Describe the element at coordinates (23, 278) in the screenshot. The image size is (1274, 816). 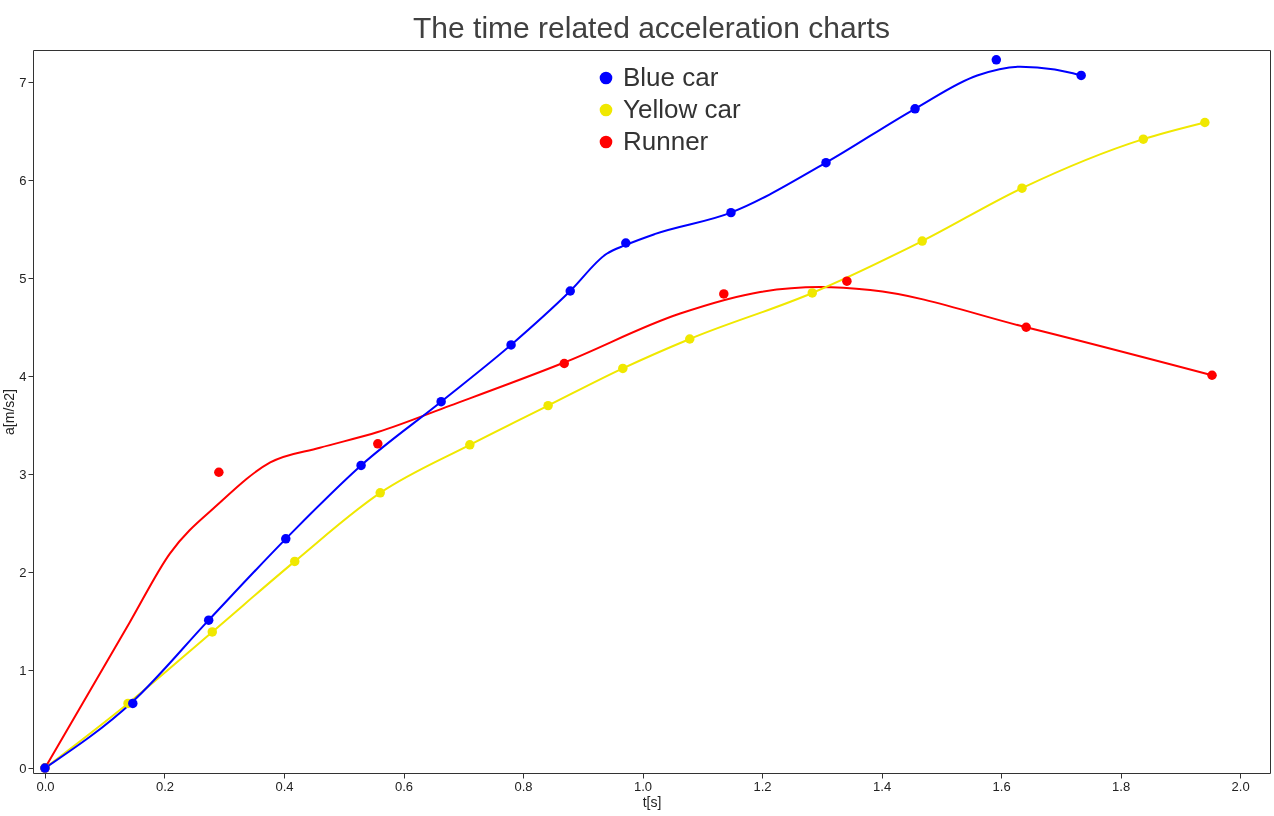
I see `y-tick-label: 5` at that location.